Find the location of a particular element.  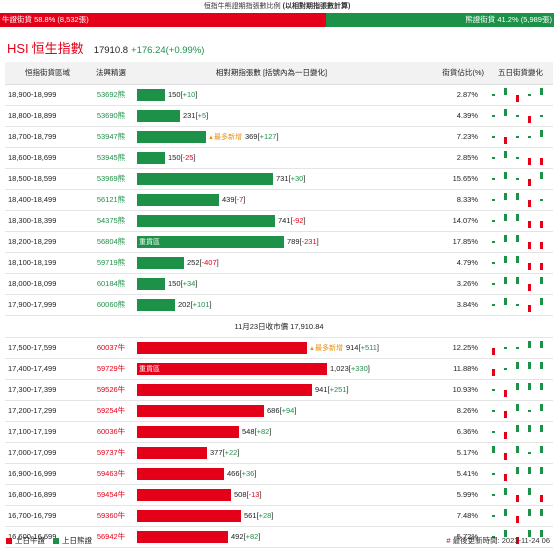

table-row: 18,500-18,599 53969熊 731 [+30] 15.65% is located at coordinates (279, 179).